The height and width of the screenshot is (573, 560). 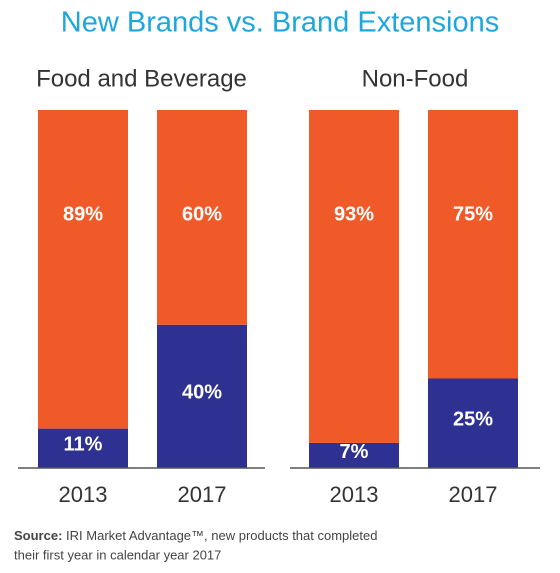 What do you see at coordinates (473, 420) in the screenshot?
I see `value-label: 25%` at bounding box center [473, 420].